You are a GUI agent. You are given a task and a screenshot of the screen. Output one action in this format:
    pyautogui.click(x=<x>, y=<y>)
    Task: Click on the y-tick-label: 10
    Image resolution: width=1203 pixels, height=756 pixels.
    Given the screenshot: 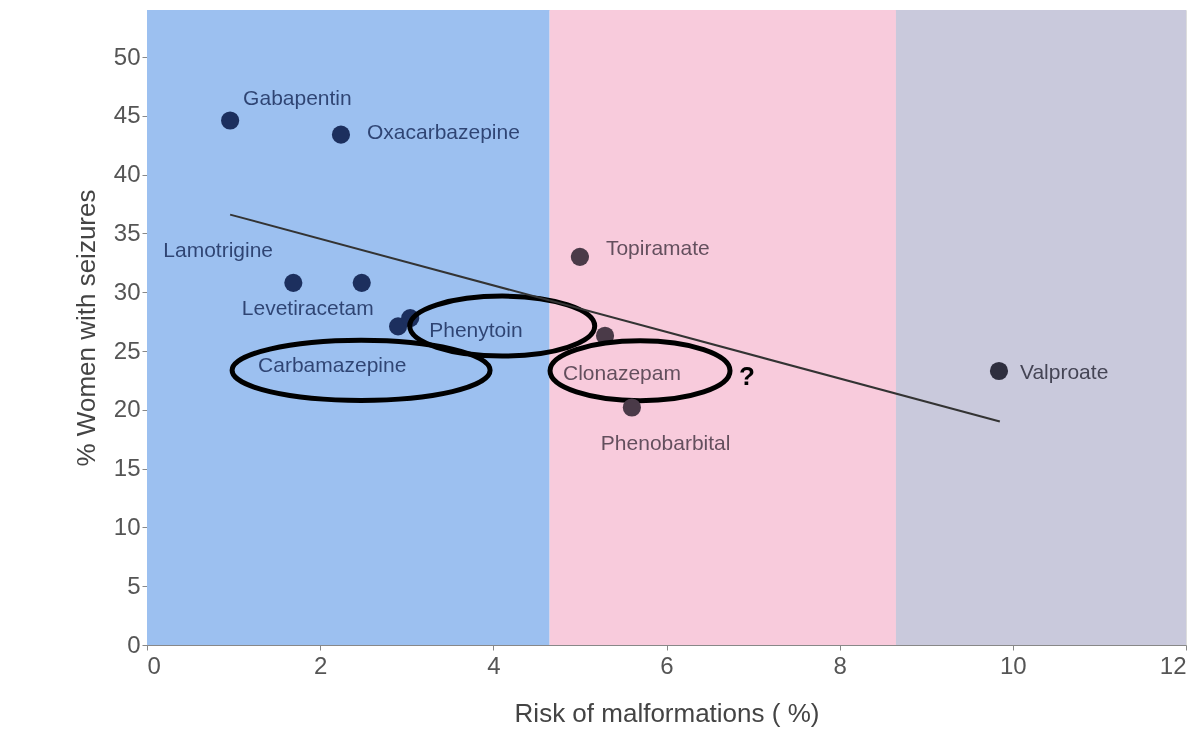 What is the action you would take?
    pyautogui.click(x=127, y=526)
    